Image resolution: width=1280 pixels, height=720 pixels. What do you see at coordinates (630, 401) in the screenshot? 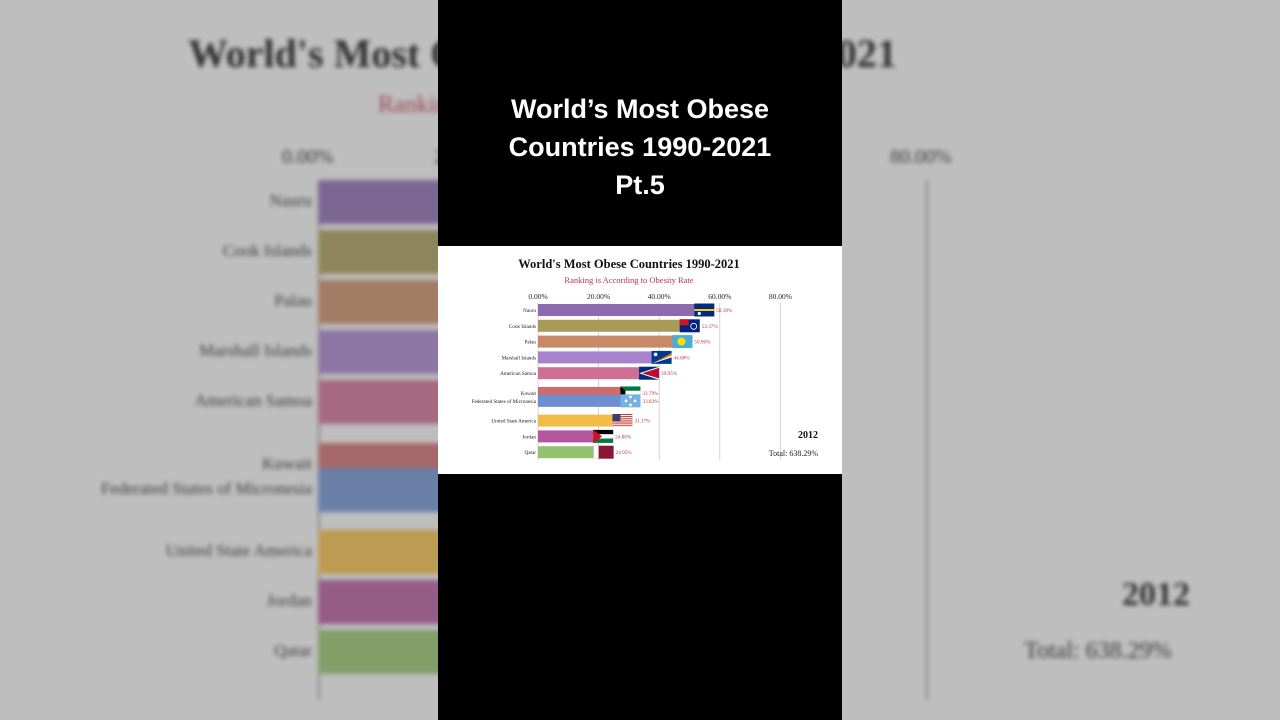
I see `micronesia-flag-icon` at bounding box center [630, 401].